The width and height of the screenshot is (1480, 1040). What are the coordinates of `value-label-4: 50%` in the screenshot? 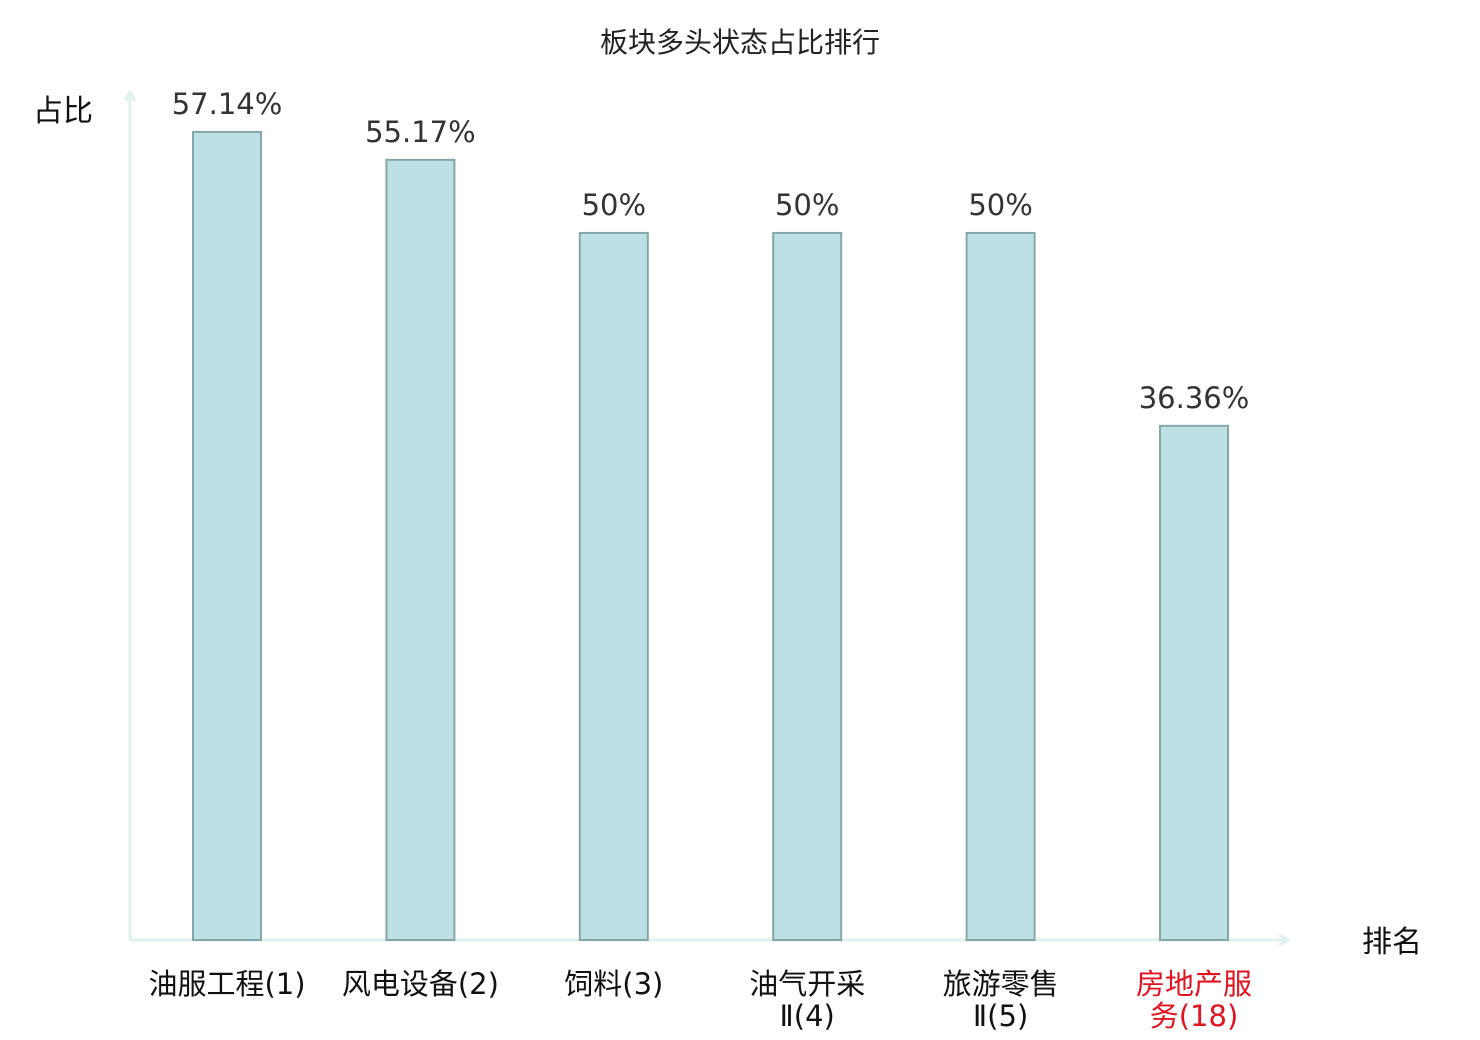 It's located at (807, 205).